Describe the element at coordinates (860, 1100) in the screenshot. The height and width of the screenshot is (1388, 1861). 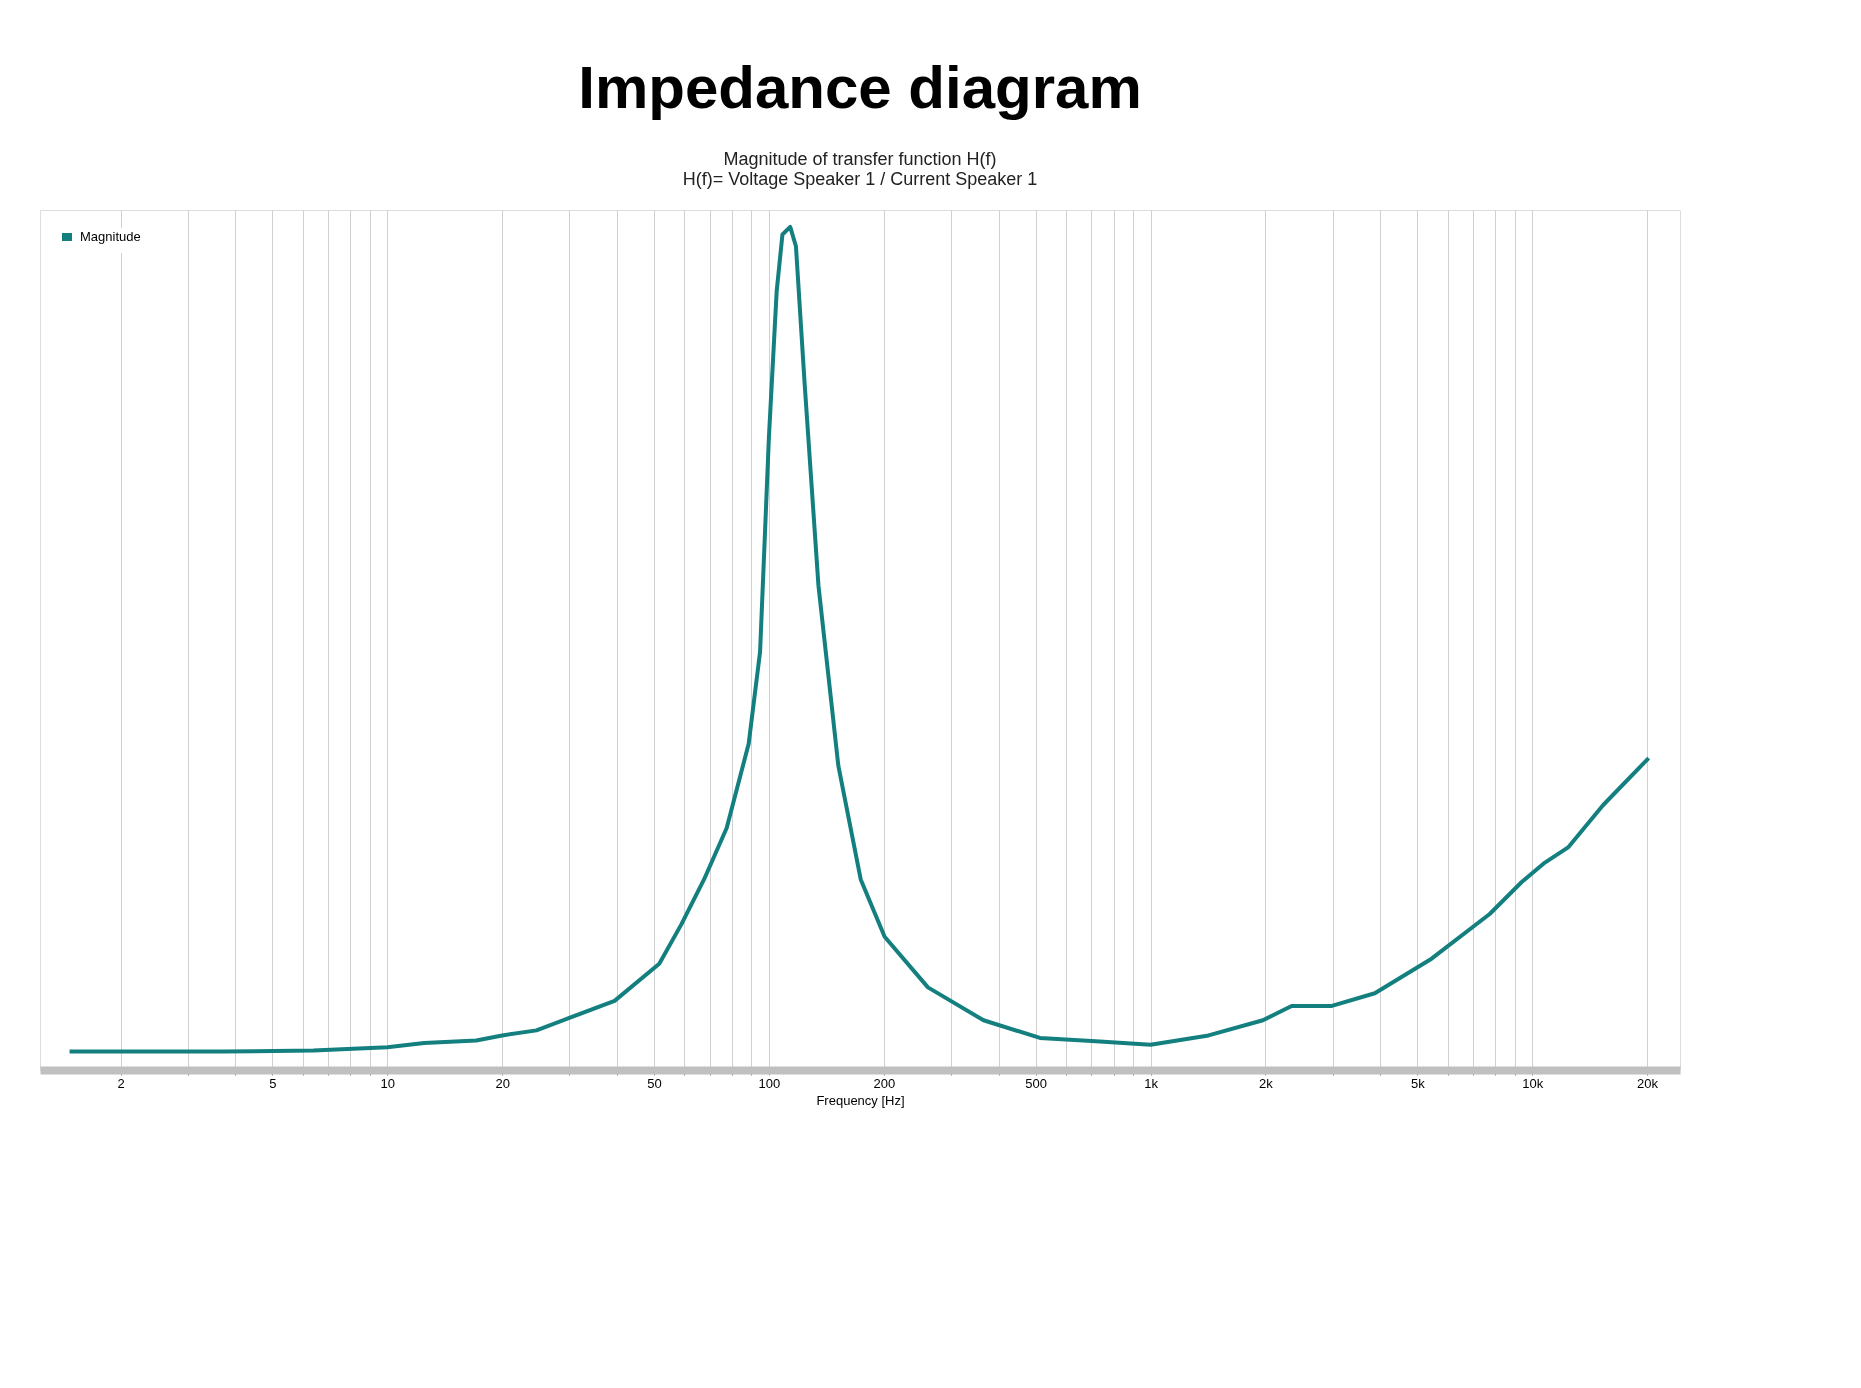
I see `x-axis-title: Frequency [Hz]` at that location.